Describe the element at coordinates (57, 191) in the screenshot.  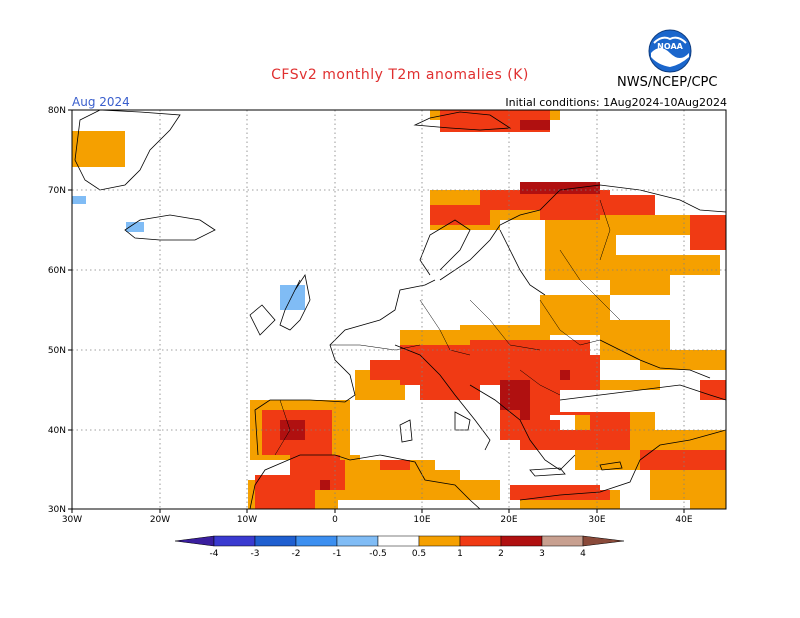
I see `lat-label-70n: 70N` at that location.